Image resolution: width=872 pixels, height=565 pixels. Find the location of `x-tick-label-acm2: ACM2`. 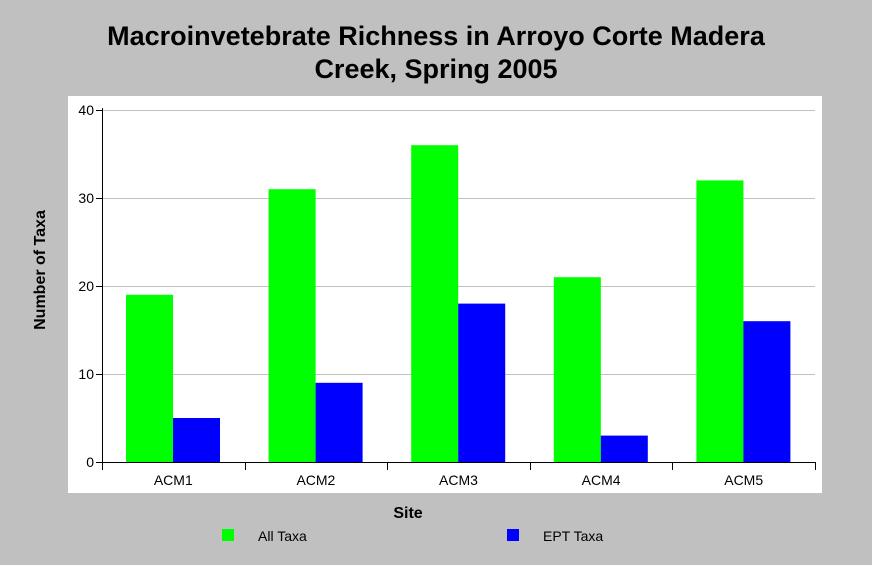

x-tick-label-acm2: ACM2 is located at coordinates (315, 480).